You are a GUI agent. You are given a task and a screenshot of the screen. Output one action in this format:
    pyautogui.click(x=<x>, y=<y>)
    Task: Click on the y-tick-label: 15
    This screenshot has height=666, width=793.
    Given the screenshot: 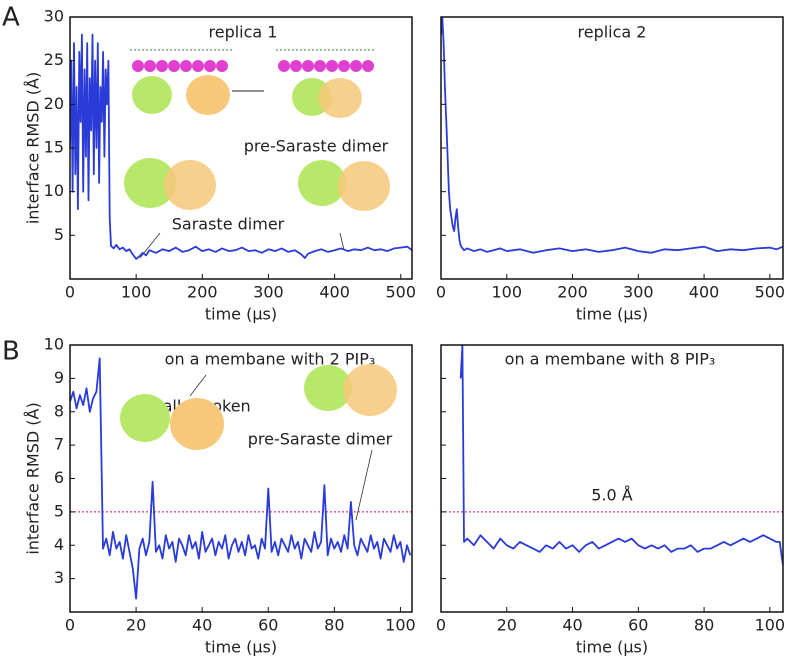 What is the action you would take?
    pyautogui.click(x=54, y=147)
    